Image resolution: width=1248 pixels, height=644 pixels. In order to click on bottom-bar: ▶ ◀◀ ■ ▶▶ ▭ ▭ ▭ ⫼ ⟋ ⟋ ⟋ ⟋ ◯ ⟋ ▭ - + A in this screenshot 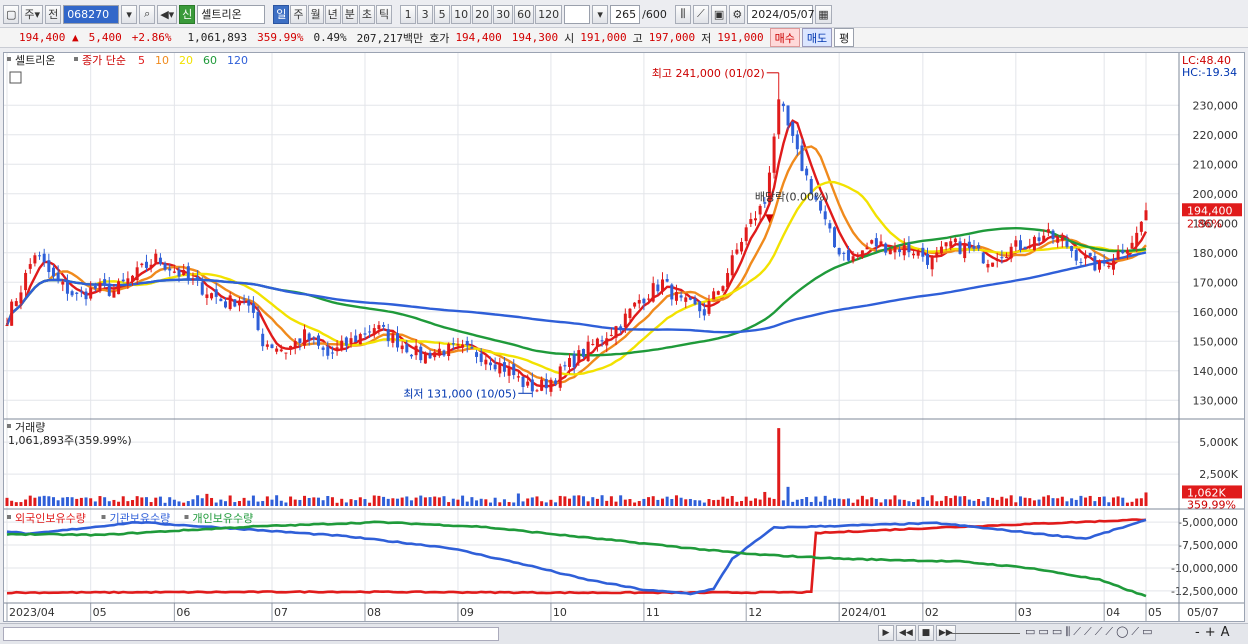, I will do `click(624, 633)`.